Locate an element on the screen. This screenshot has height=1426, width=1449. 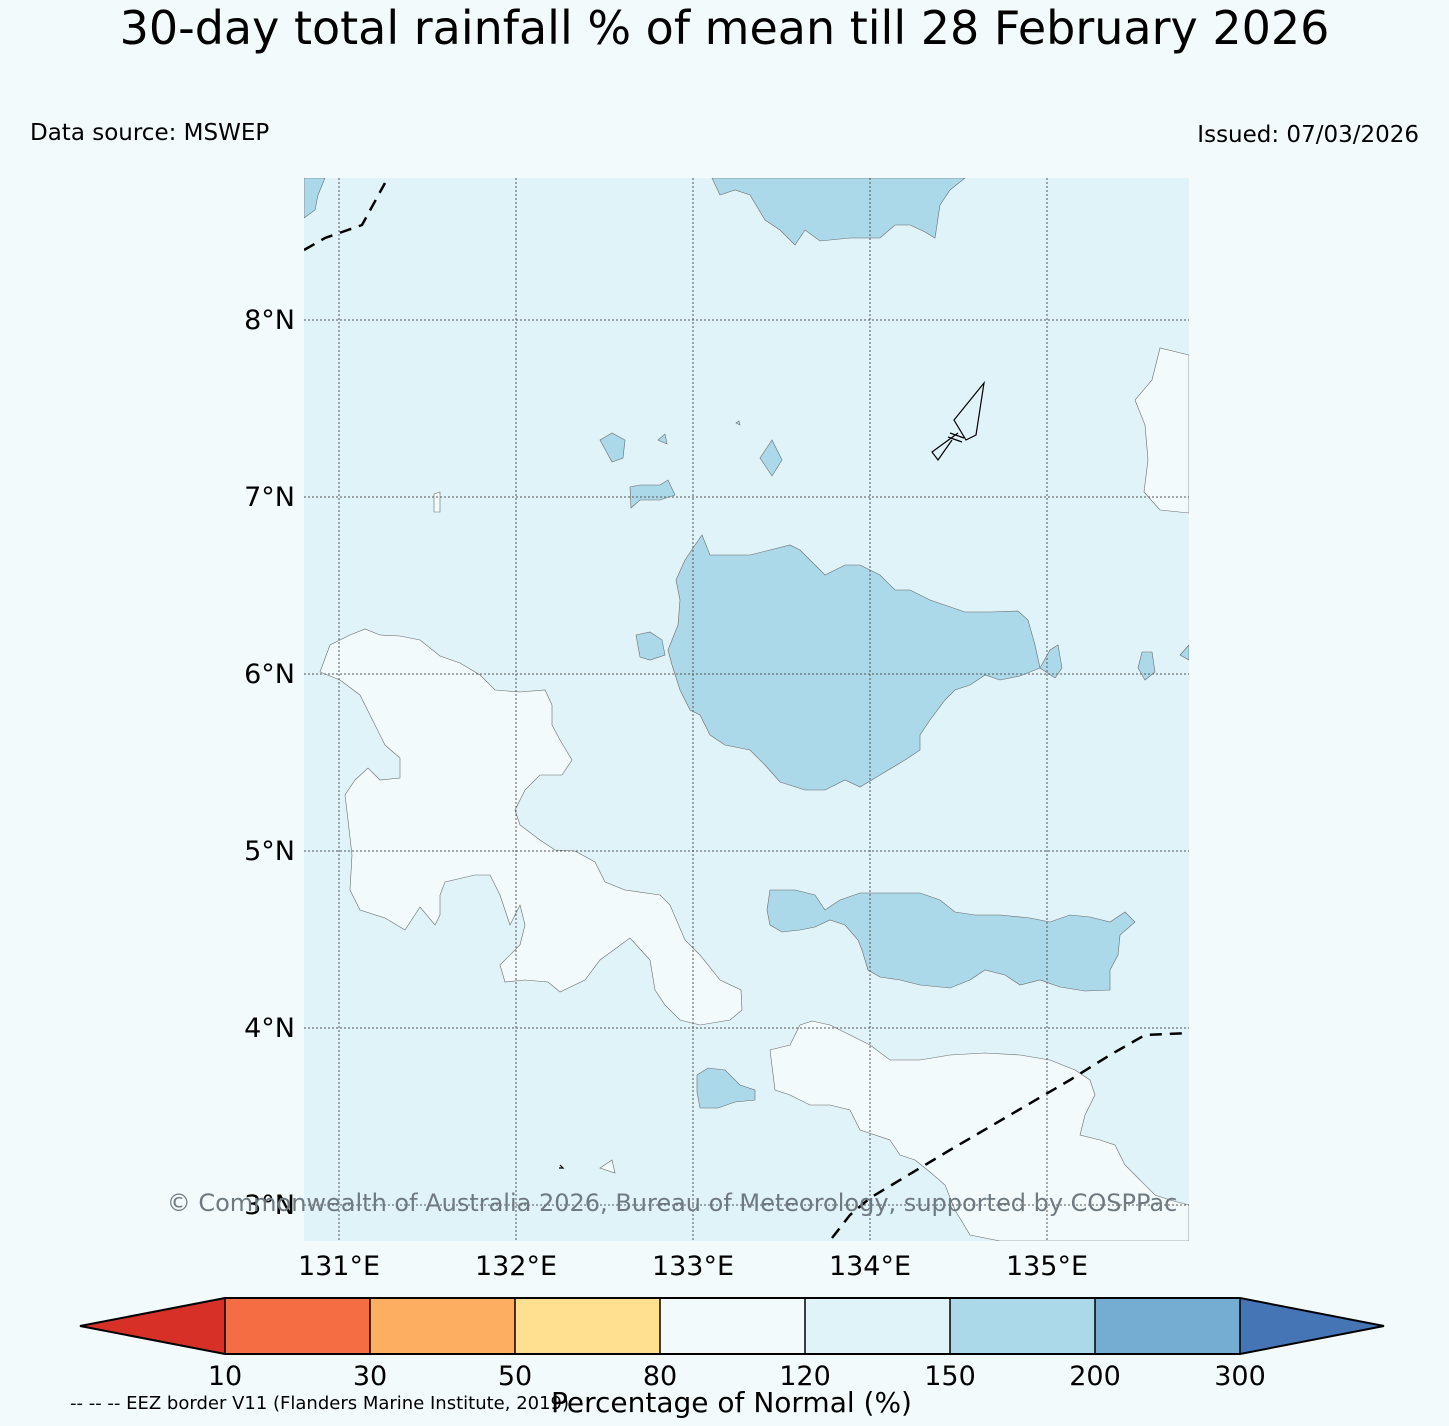
region-islet-c is located at coordinates (652, 494).